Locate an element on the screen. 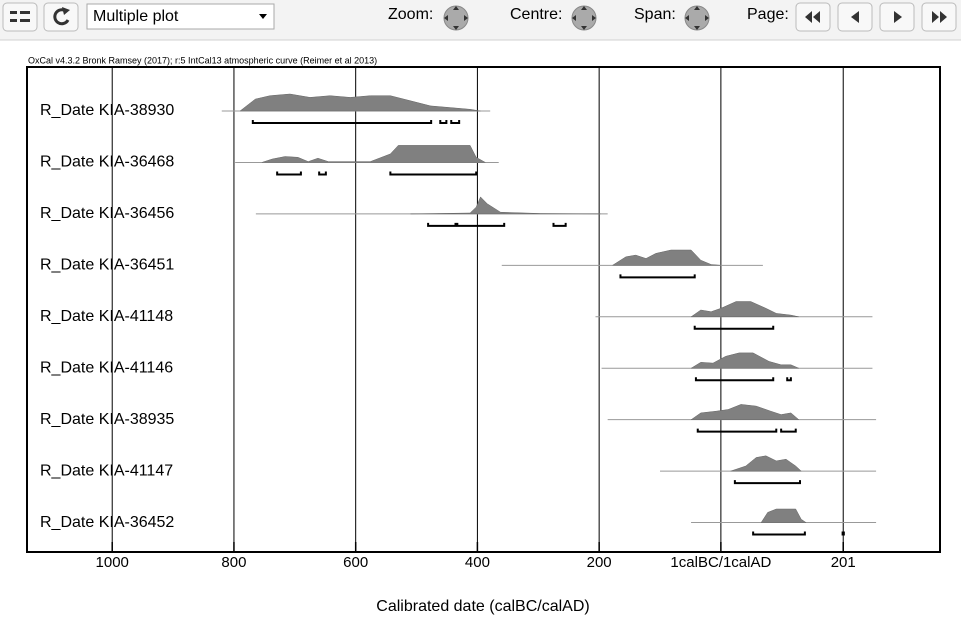 This screenshot has height=628, width=961. page-label: Page: is located at coordinates (768, 14).